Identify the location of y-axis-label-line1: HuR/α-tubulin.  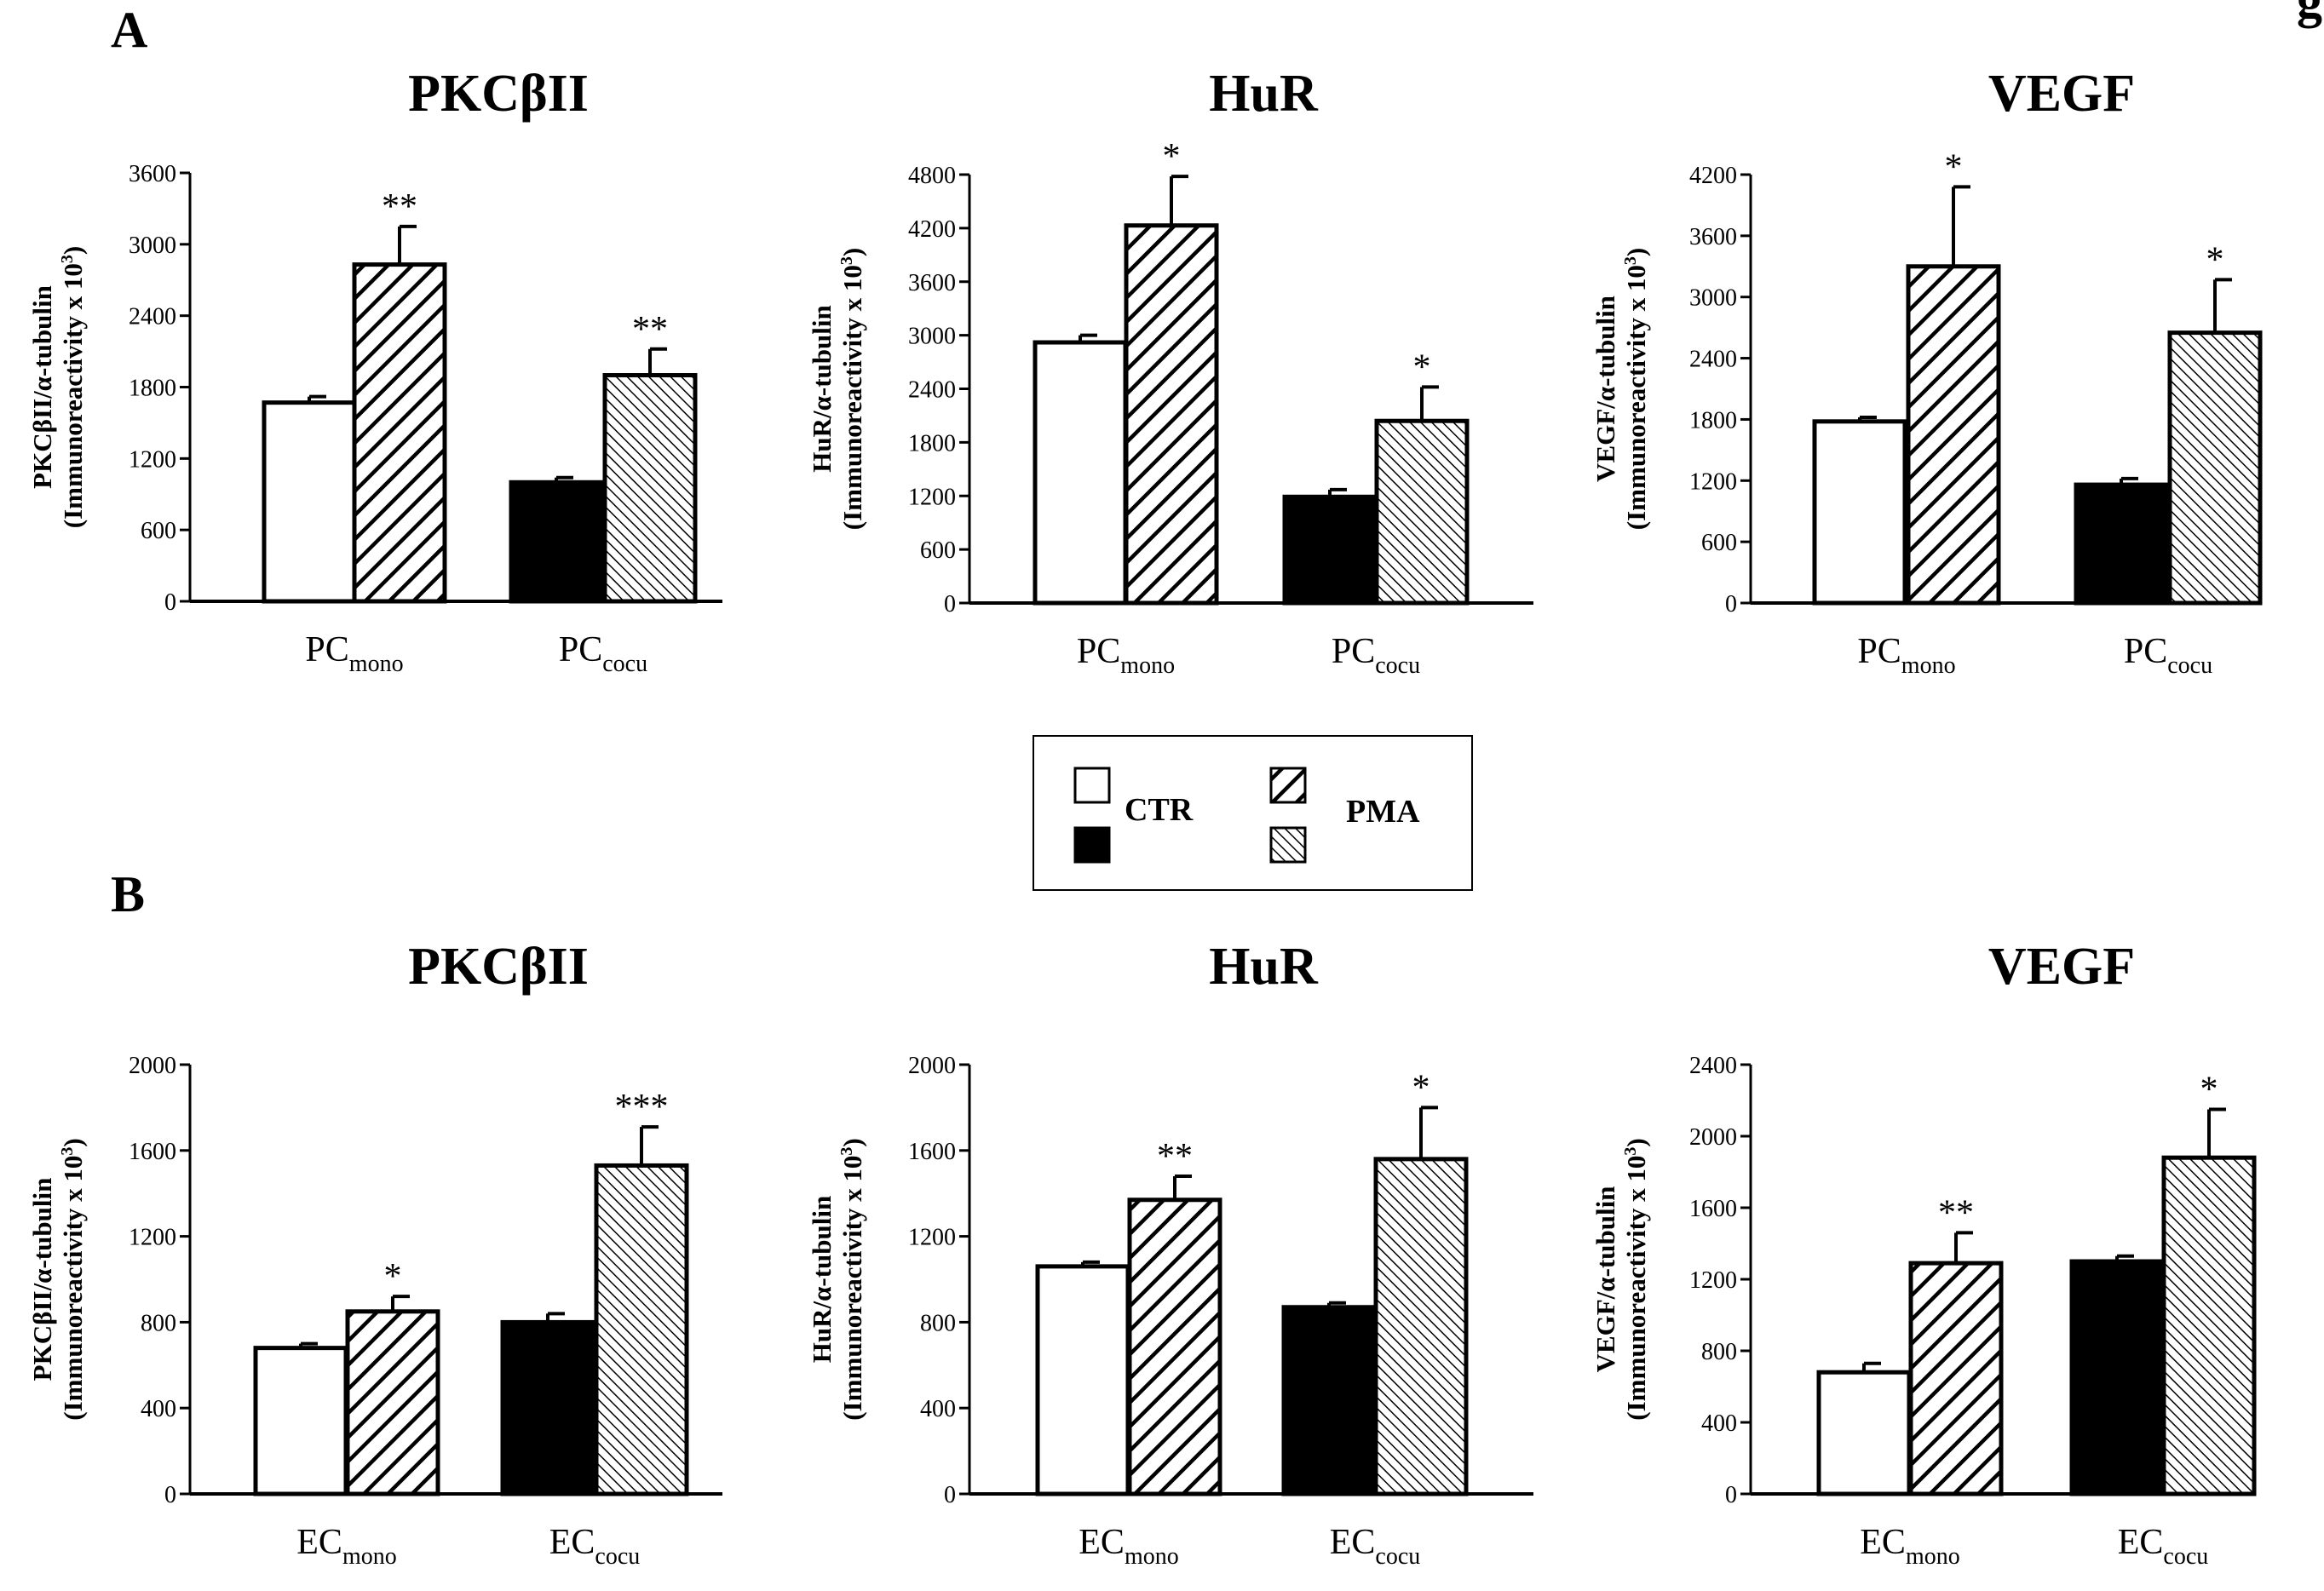
(822, 1280).